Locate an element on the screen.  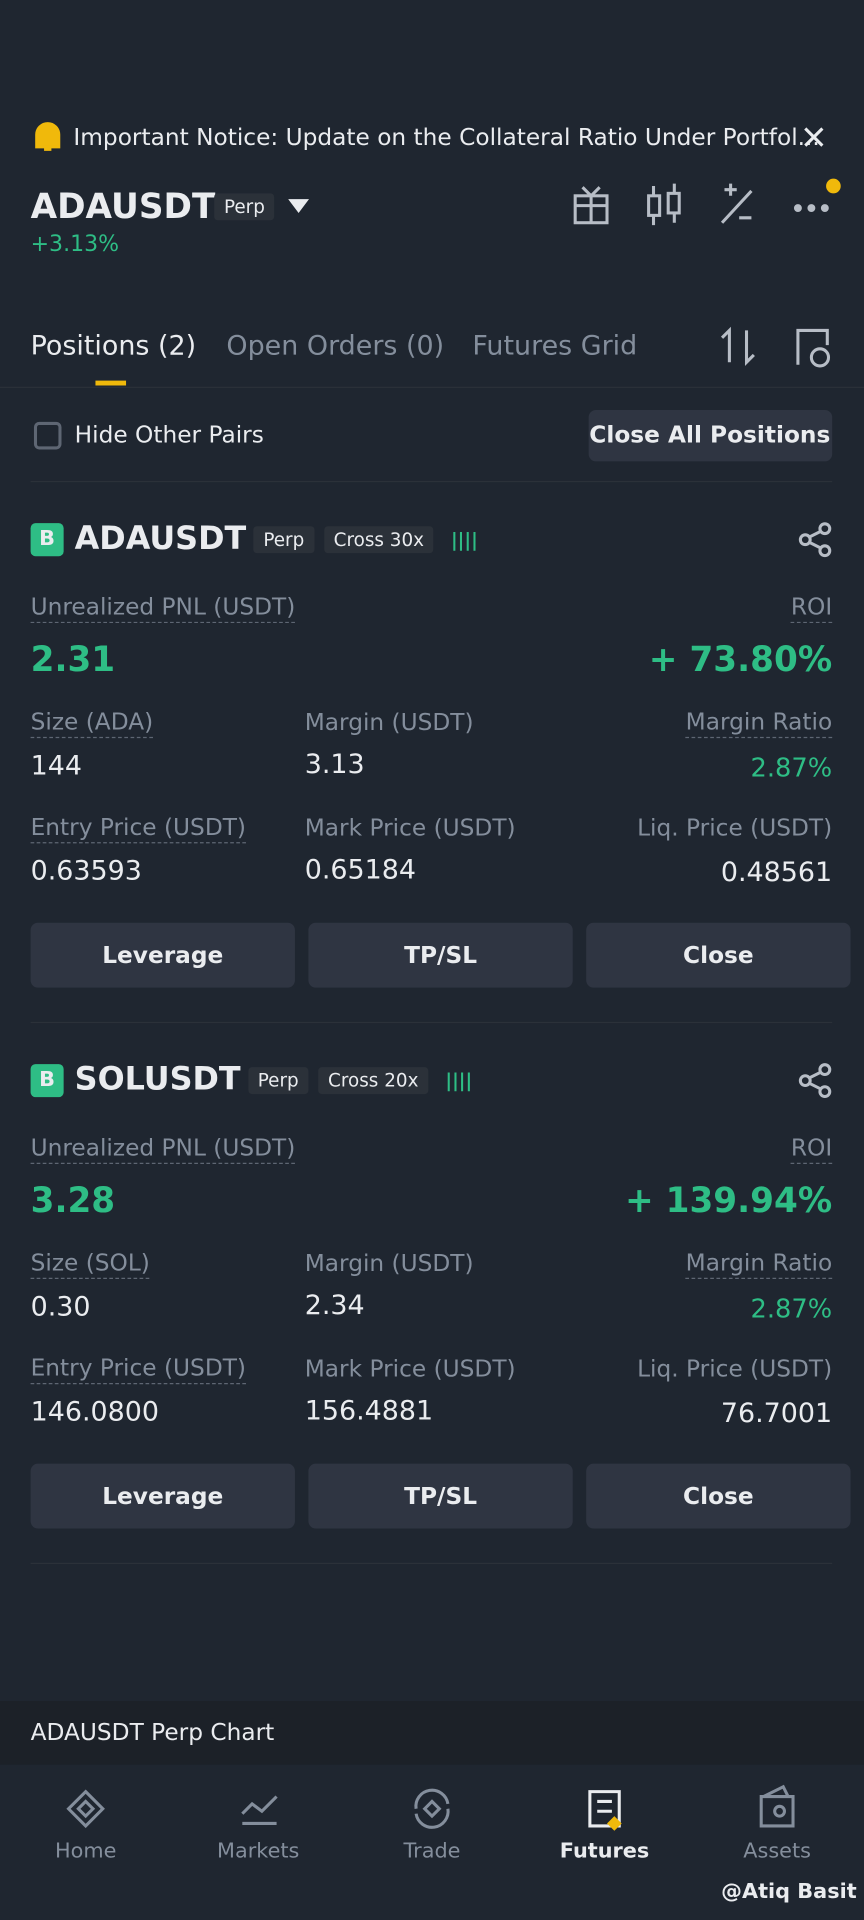
watermark: @Atiq Basit is located at coordinates (789, 1891).